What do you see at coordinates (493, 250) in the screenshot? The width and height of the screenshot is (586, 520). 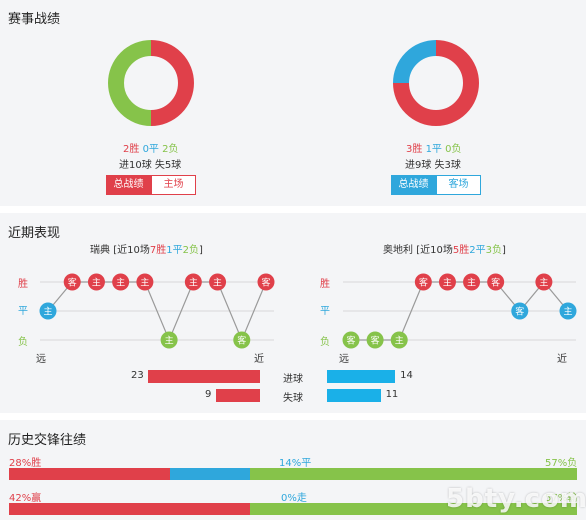 I see `right-header-loss: 3负` at bounding box center [493, 250].